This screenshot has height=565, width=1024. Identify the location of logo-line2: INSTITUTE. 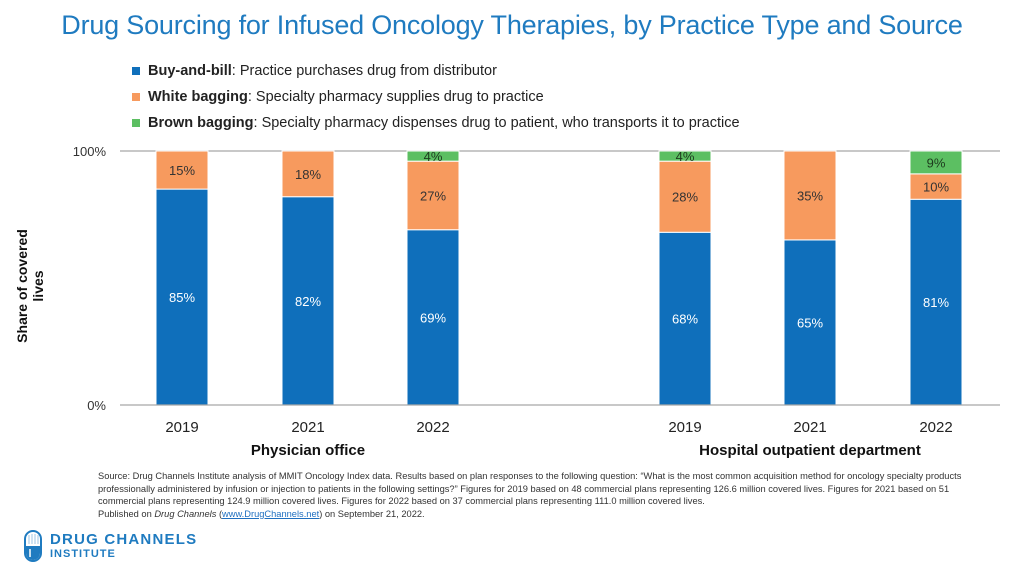
(83, 553).